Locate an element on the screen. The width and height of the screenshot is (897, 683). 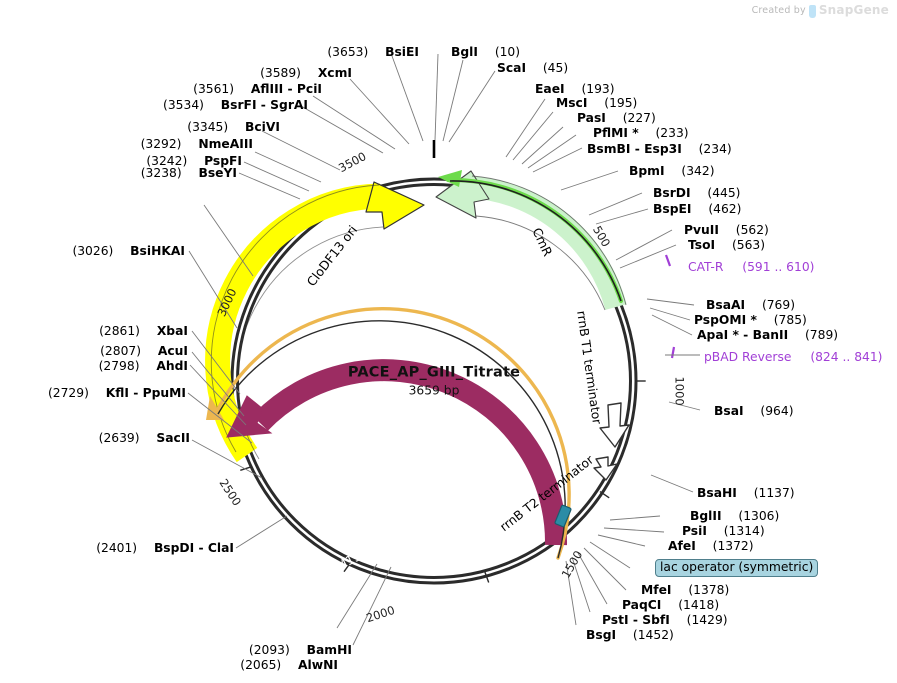
site-bglii-pos: (1306) is located at coordinates (759, 515).